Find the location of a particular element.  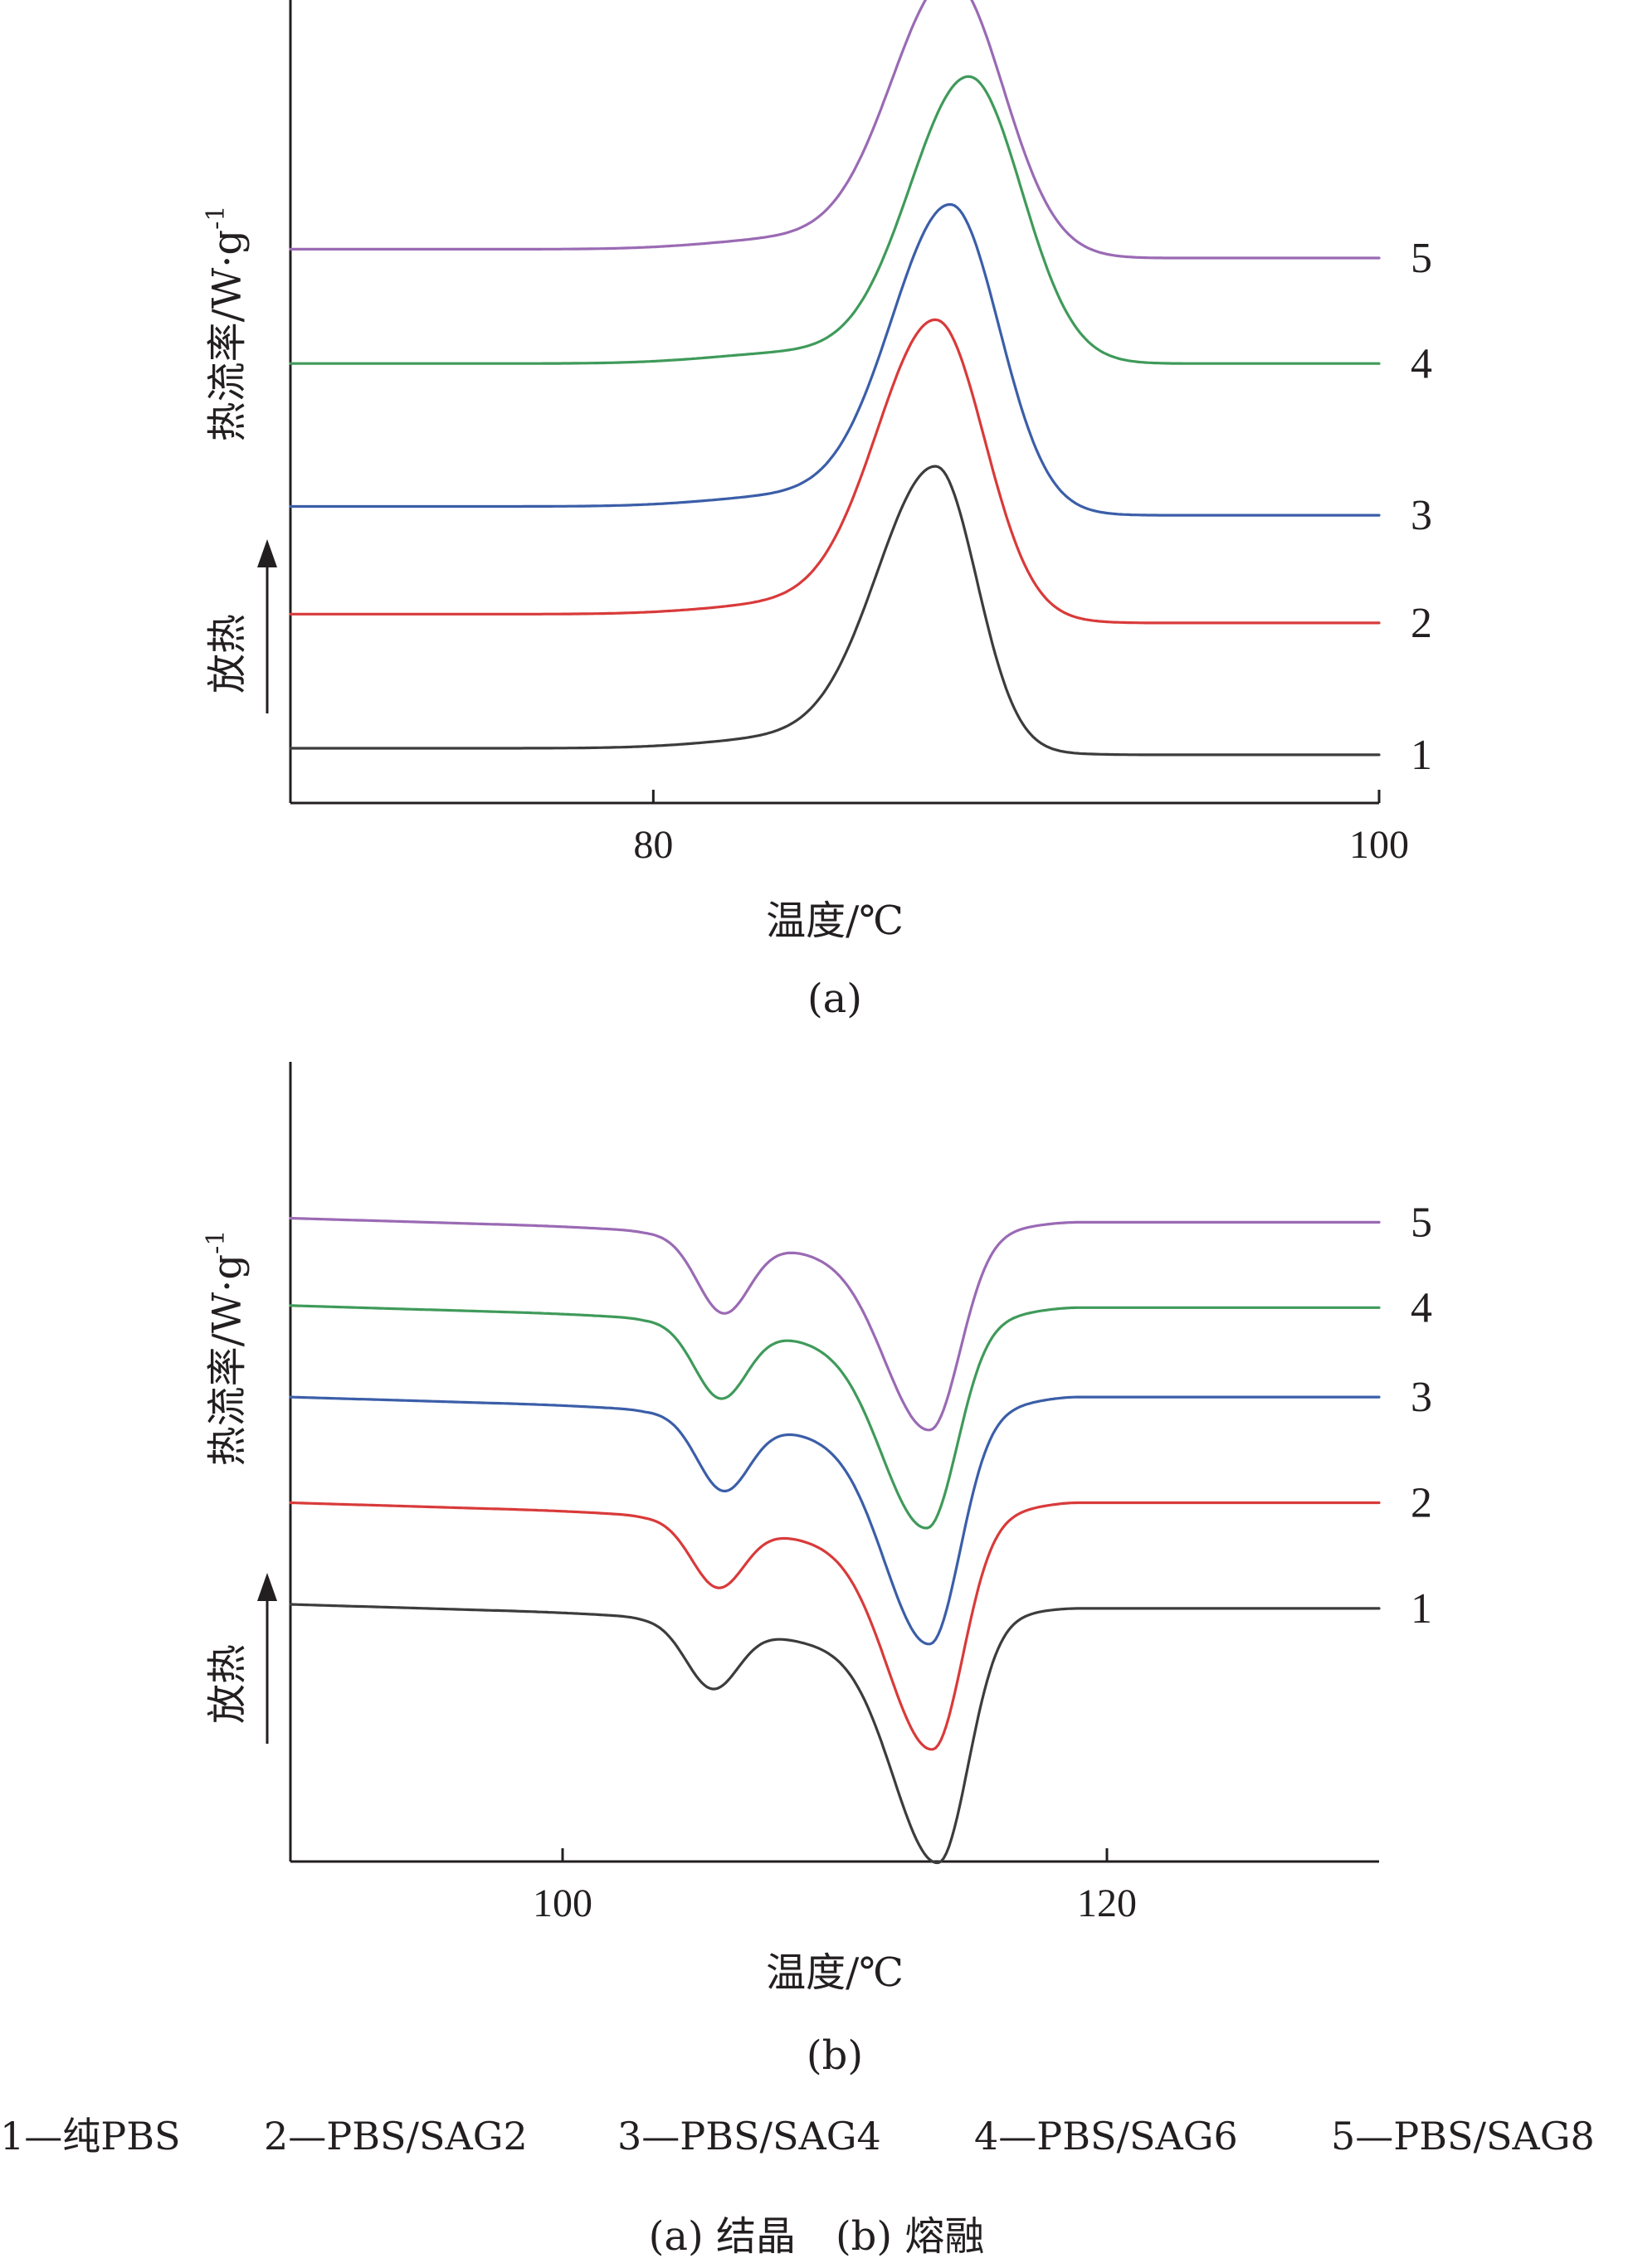

panel-b-y-axis-title-main: 热流率/W·g is located at coordinates (228, 1360).